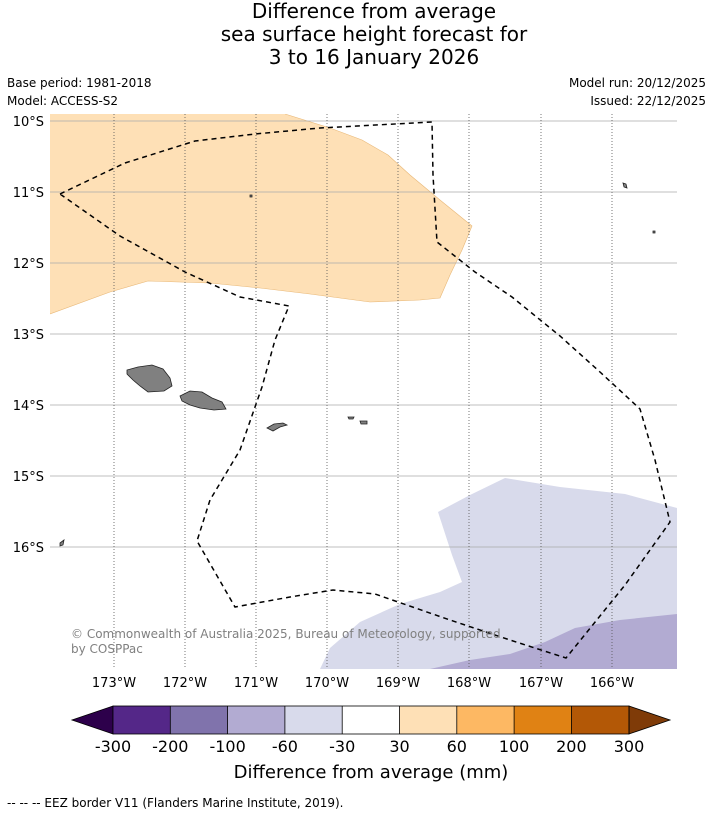 This screenshot has width=713, height=816. I want to click on lat-label-12s: 12°S, so click(28, 264).